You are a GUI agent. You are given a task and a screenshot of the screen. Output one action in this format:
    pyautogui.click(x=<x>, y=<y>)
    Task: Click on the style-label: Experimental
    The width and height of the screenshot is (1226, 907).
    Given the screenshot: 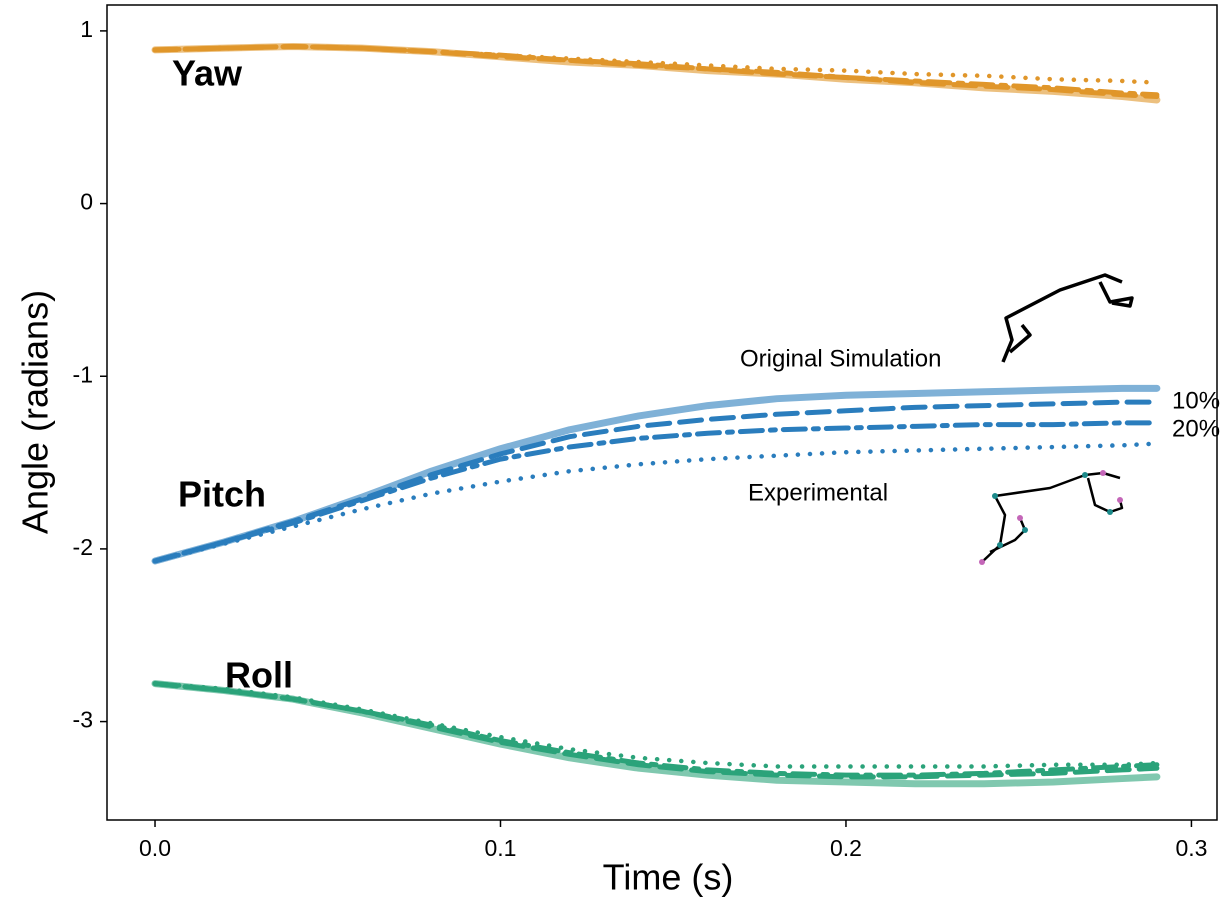 What is the action you would take?
    pyautogui.click(x=818, y=492)
    